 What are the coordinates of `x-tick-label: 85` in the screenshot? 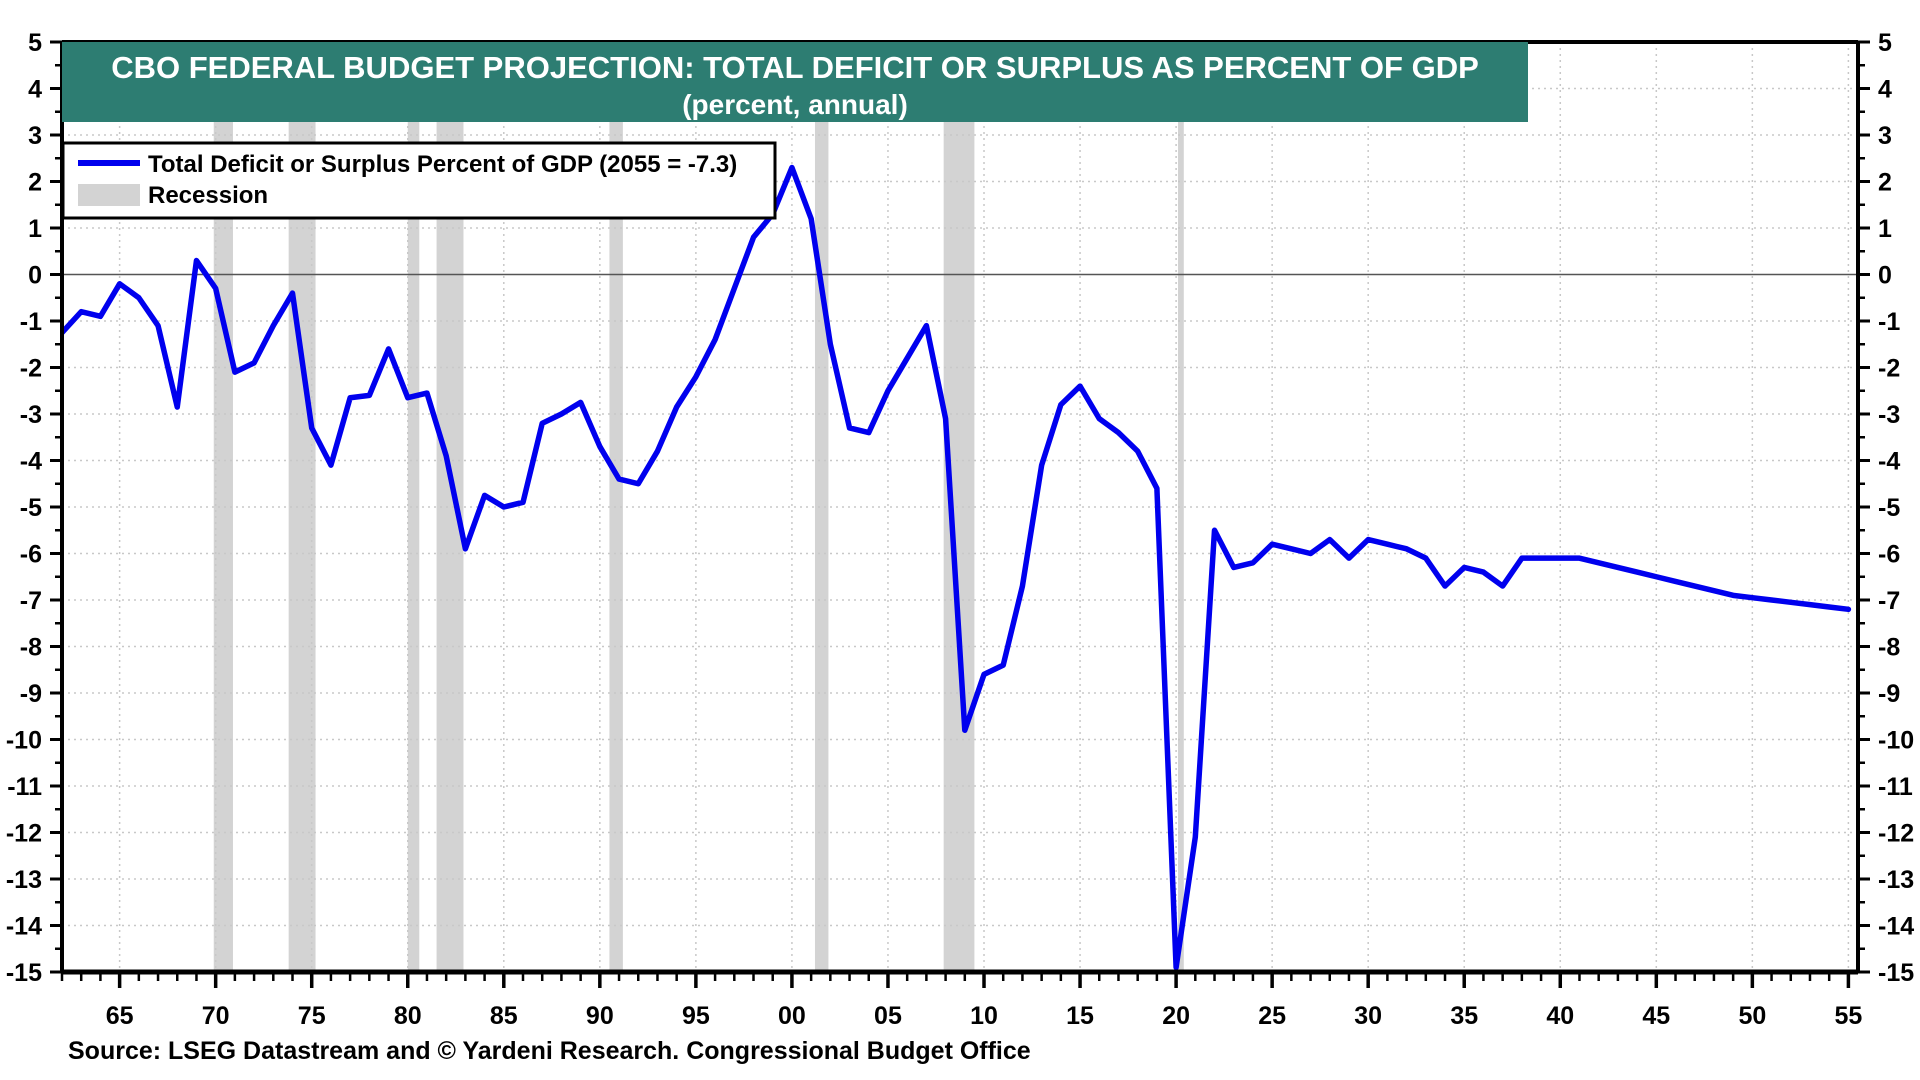 It's located at (504, 1016).